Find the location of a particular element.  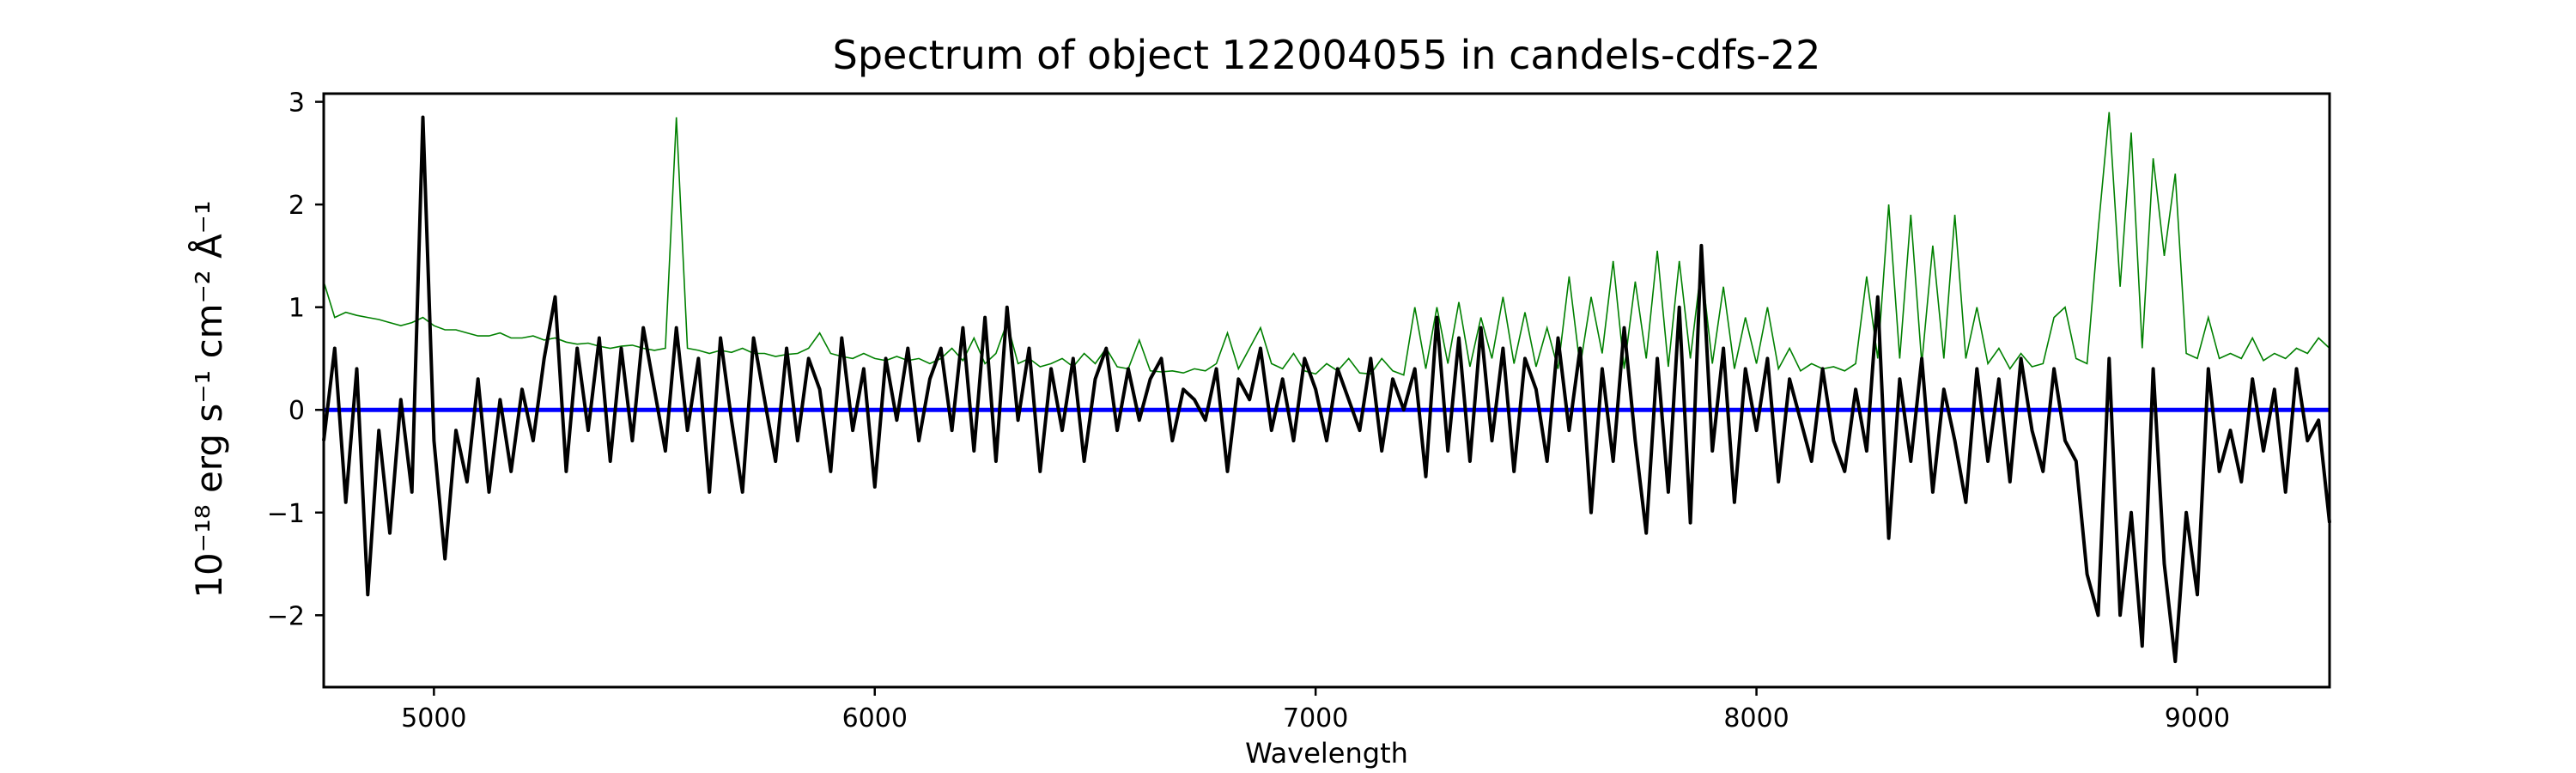

x-axis: 5000 6000 7000 8000 9000 is located at coordinates (1316, 710).